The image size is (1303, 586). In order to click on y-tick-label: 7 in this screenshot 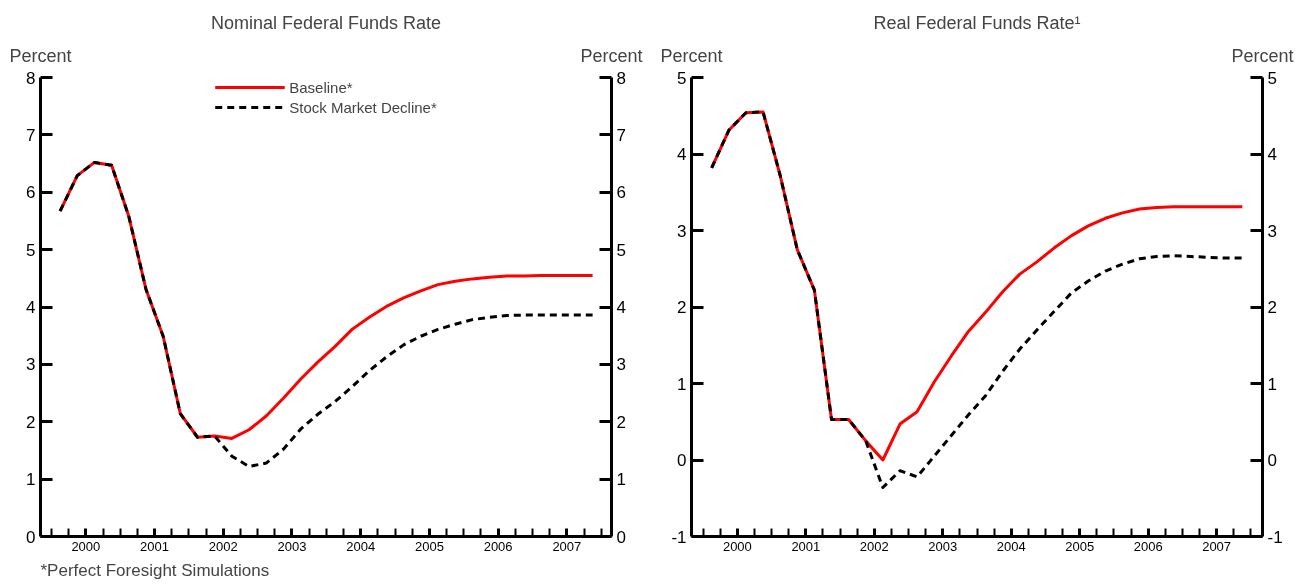, I will do `click(31, 135)`.